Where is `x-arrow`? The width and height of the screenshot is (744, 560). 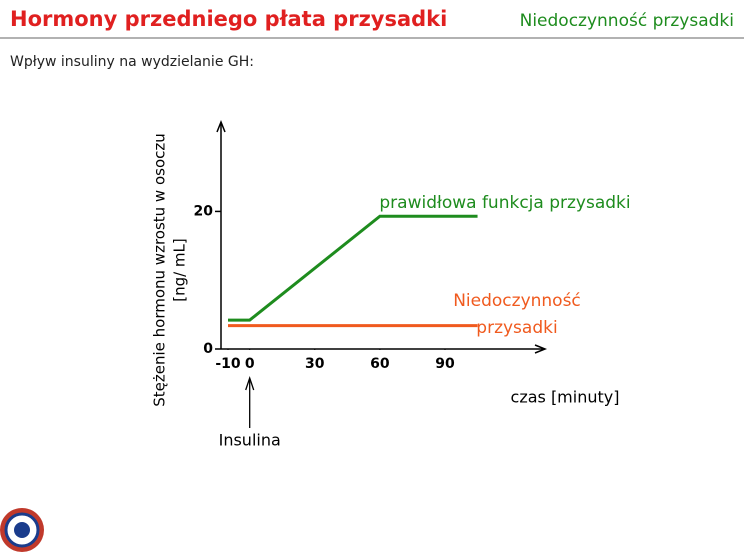
x-arrow is located at coordinates (541, 349).